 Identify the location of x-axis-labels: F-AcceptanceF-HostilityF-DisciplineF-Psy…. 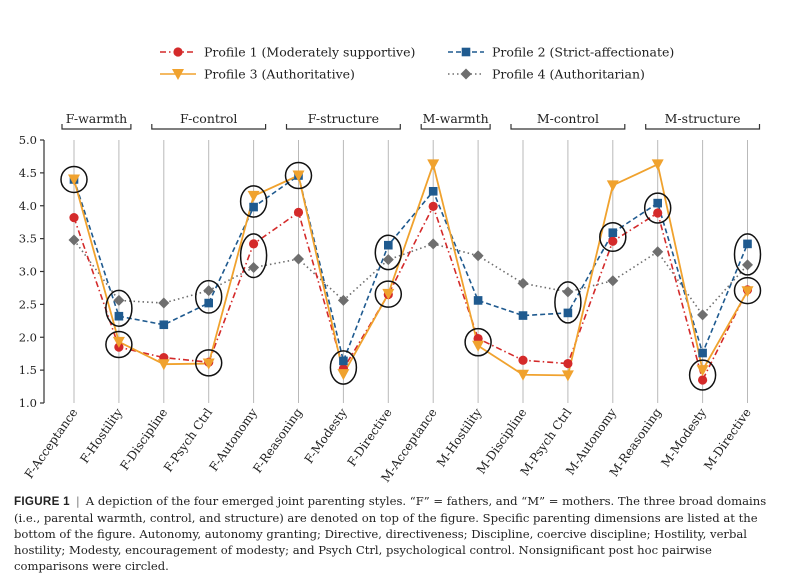
(388, 444).